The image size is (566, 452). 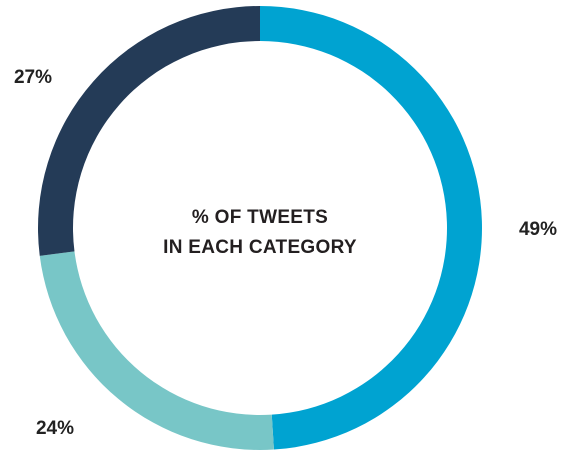 I want to click on slice-label-1: 49%, so click(x=538, y=229).